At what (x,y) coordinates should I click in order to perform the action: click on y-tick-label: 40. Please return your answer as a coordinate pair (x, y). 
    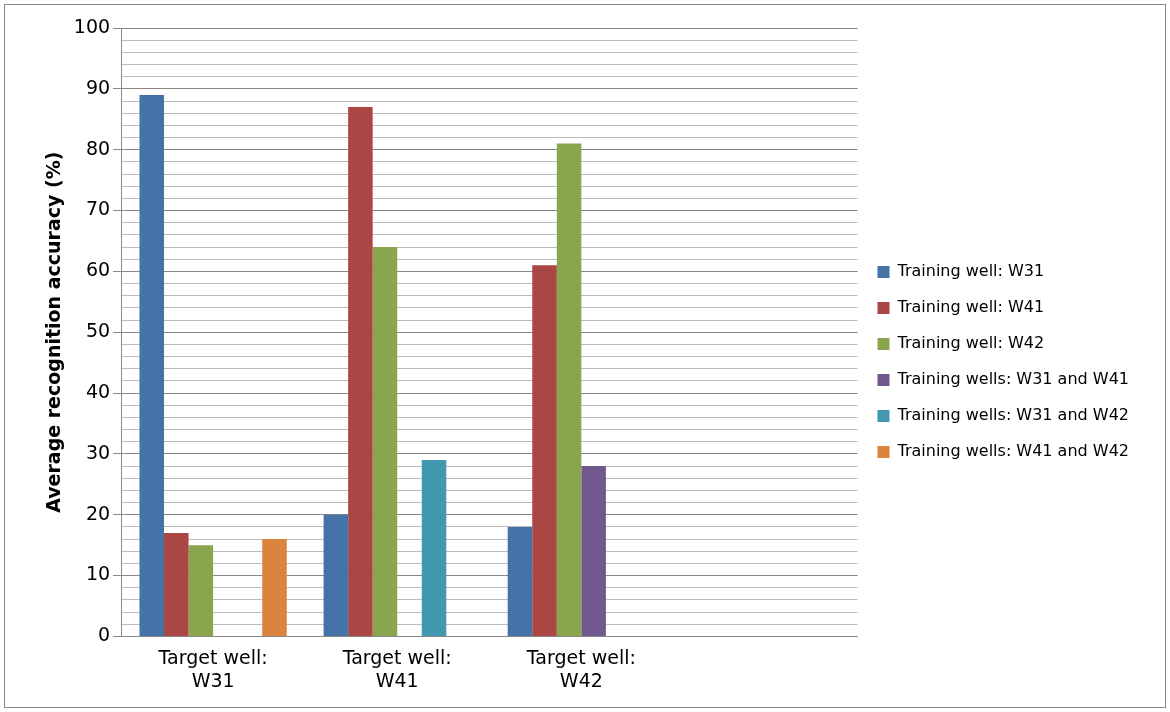
    Looking at the image, I should click on (98, 390).